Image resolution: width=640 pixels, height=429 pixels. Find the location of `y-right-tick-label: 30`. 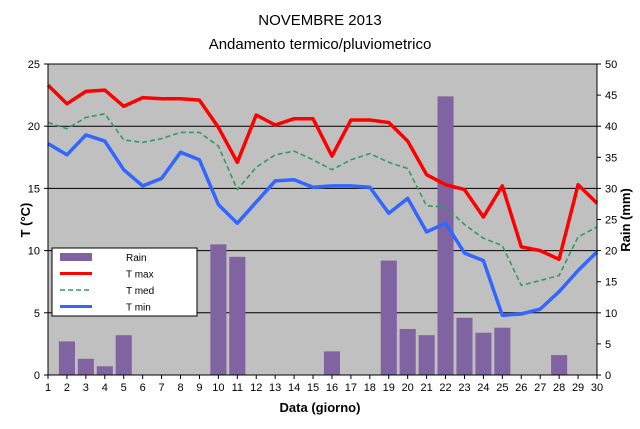

y-right-tick-label: 30 is located at coordinates (611, 189).